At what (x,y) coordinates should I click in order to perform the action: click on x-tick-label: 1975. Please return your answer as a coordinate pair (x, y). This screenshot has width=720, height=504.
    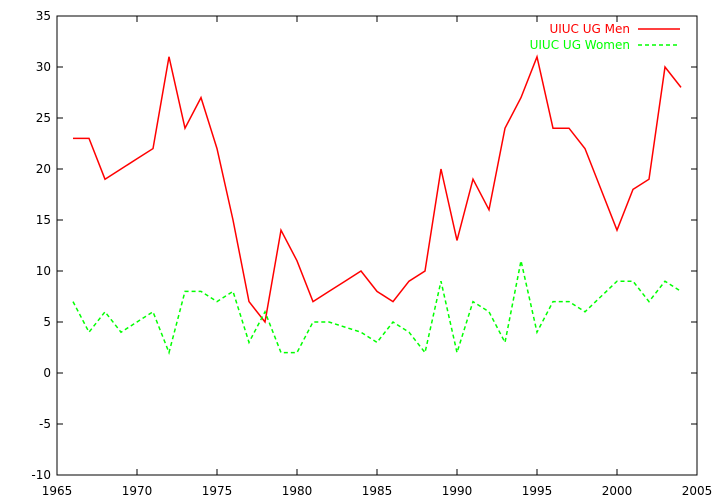
    Looking at the image, I should click on (217, 491).